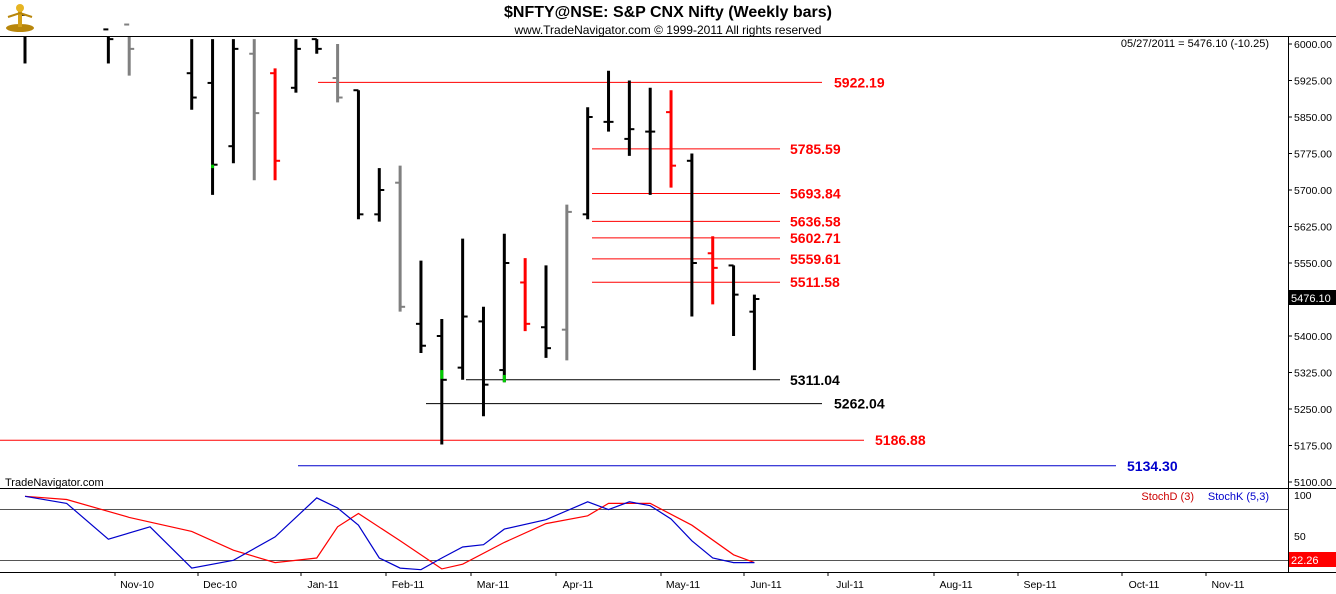 This screenshot has width=1336, height=594. I want to click on month-label: Mar-11, so click(493, 585).